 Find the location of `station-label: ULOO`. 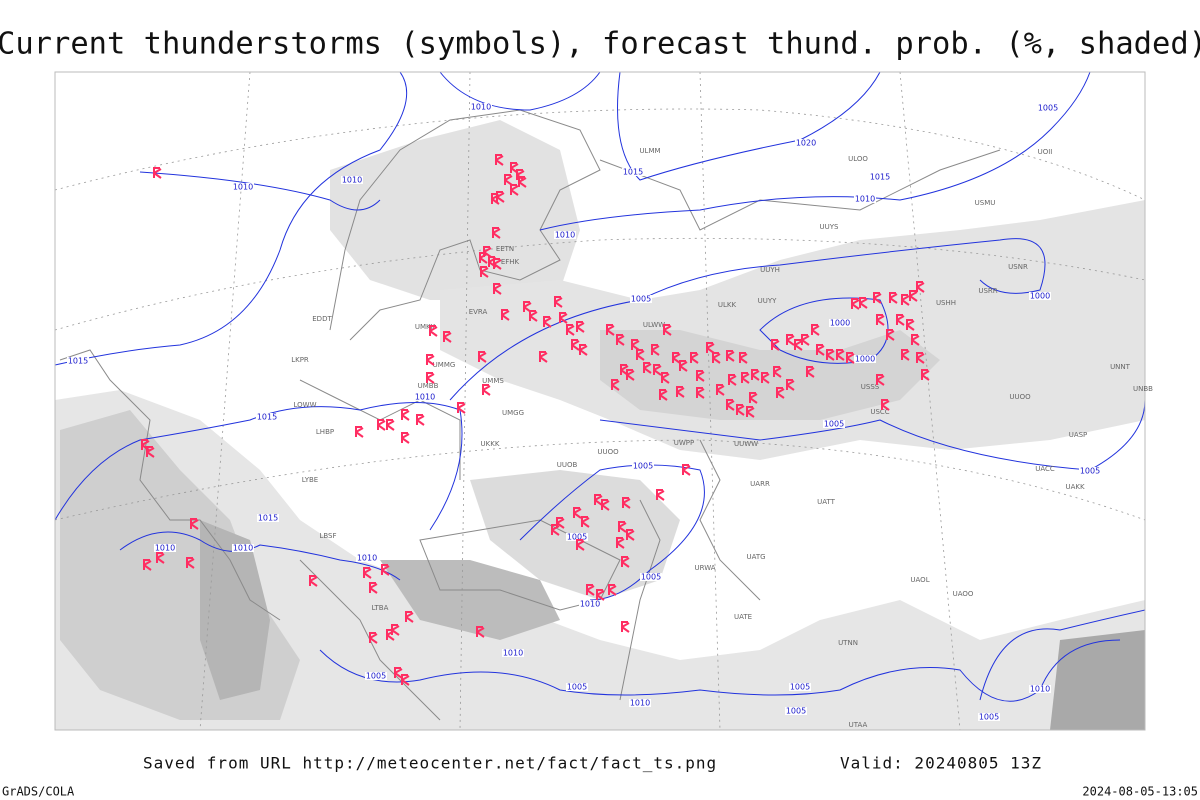

station-label: ULOO is located at coordinates (858, 159).